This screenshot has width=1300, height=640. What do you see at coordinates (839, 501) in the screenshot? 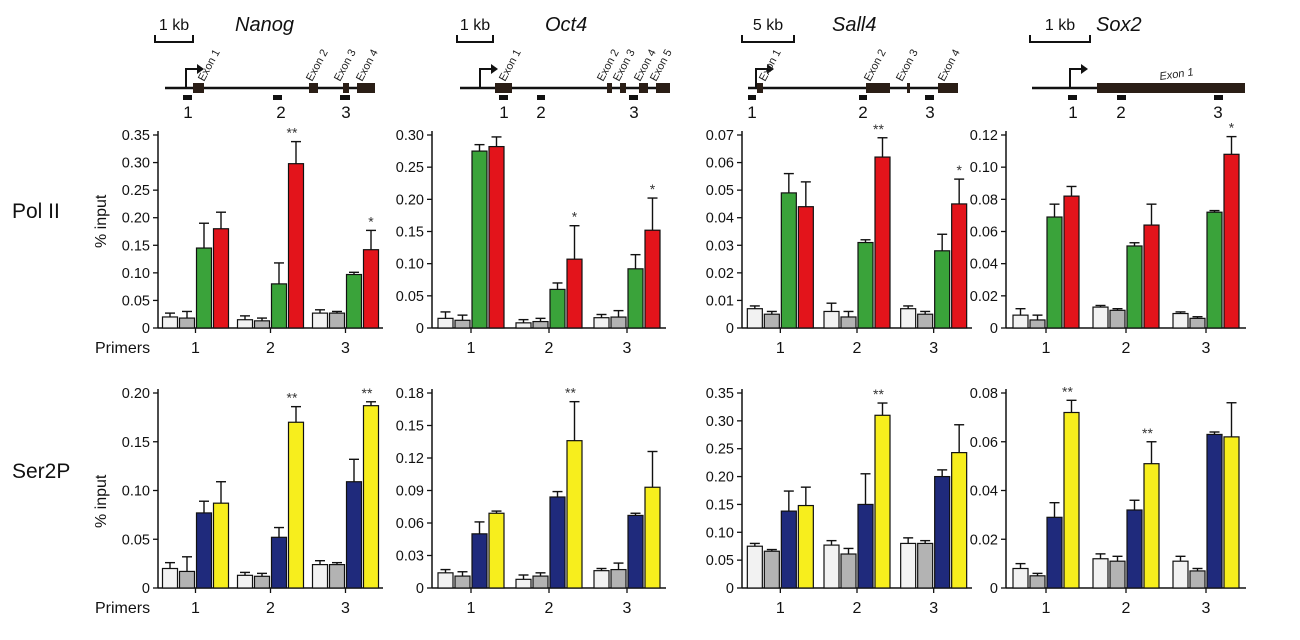
I see `chart-sall4-ser2p: 0 0.05 0.10 0.15 0.20 0.25 0.30 0.35 1 2 ** 3` at bounding box center [839, 501].